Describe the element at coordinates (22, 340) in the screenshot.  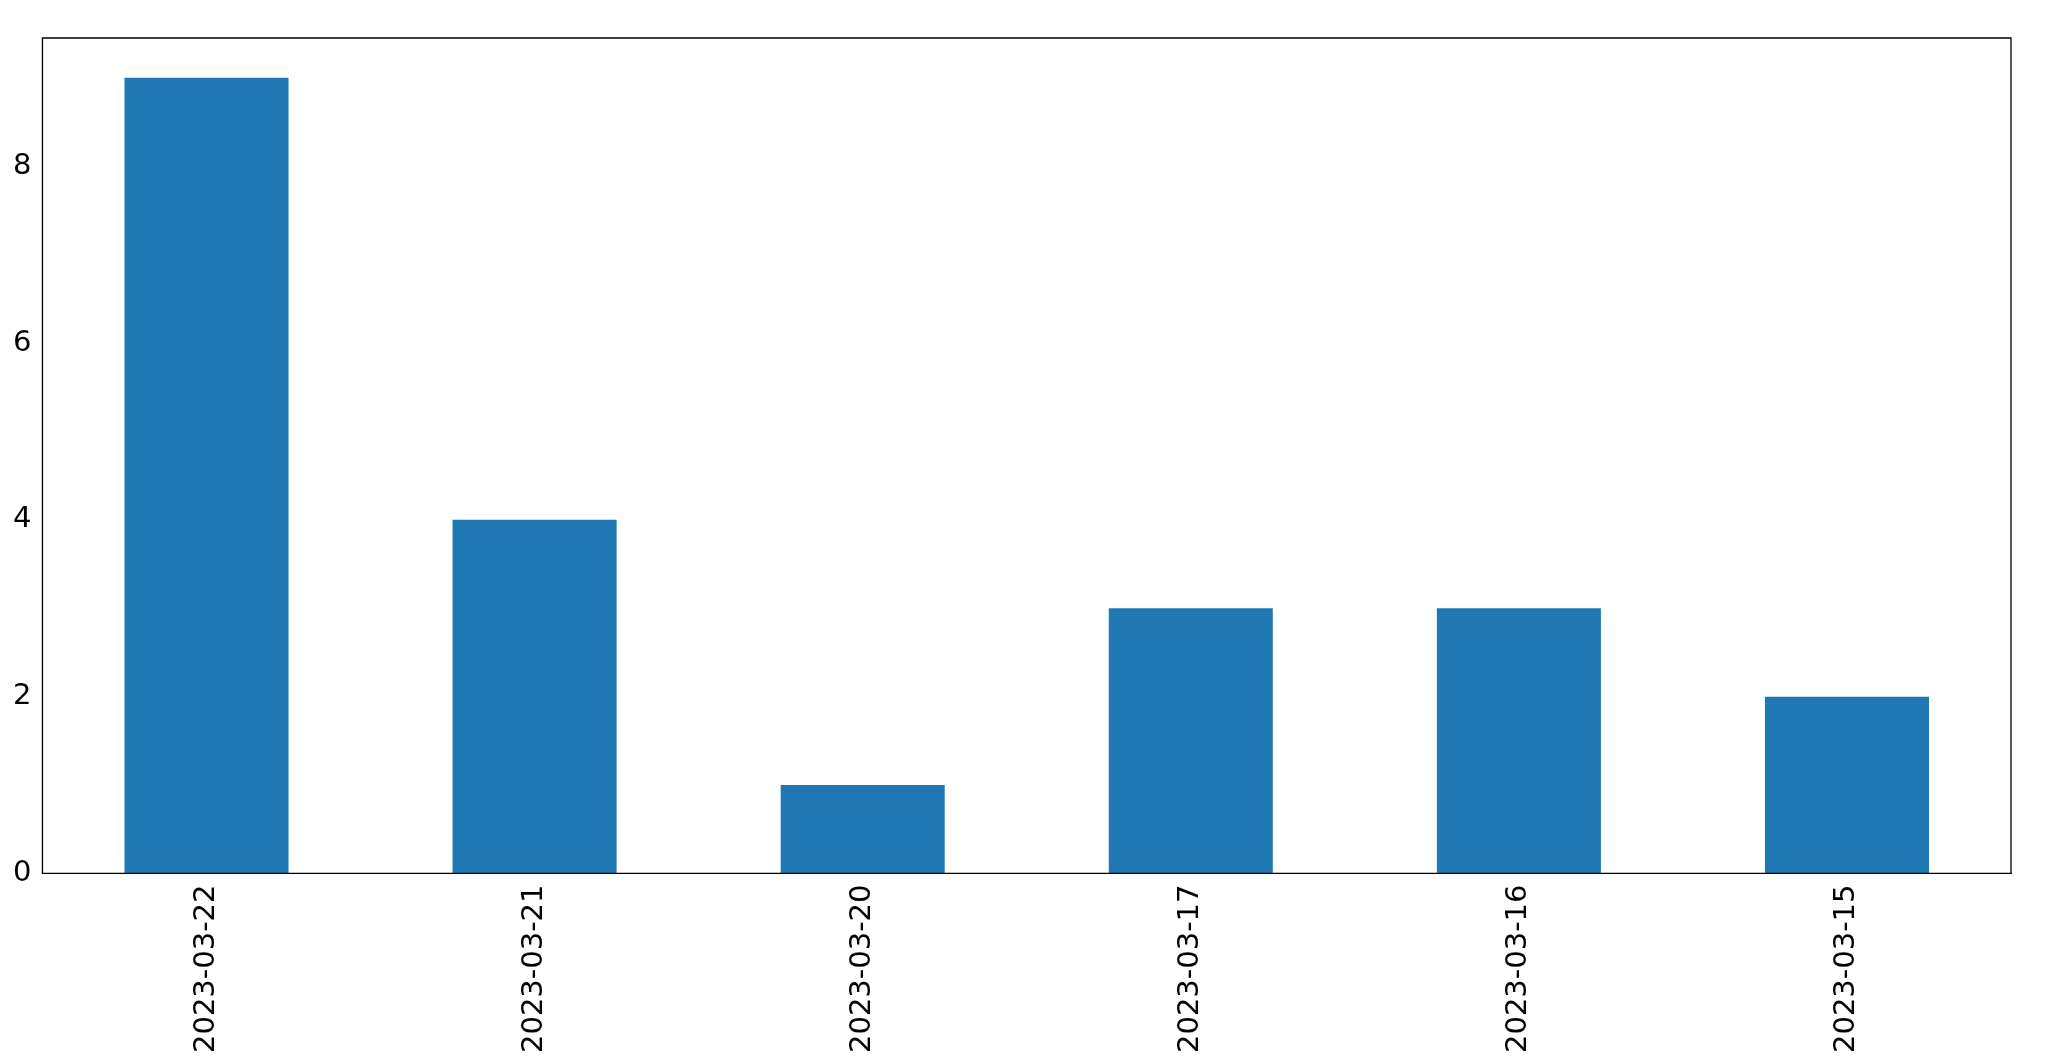
I see `y-tick-label: 6` at that location.